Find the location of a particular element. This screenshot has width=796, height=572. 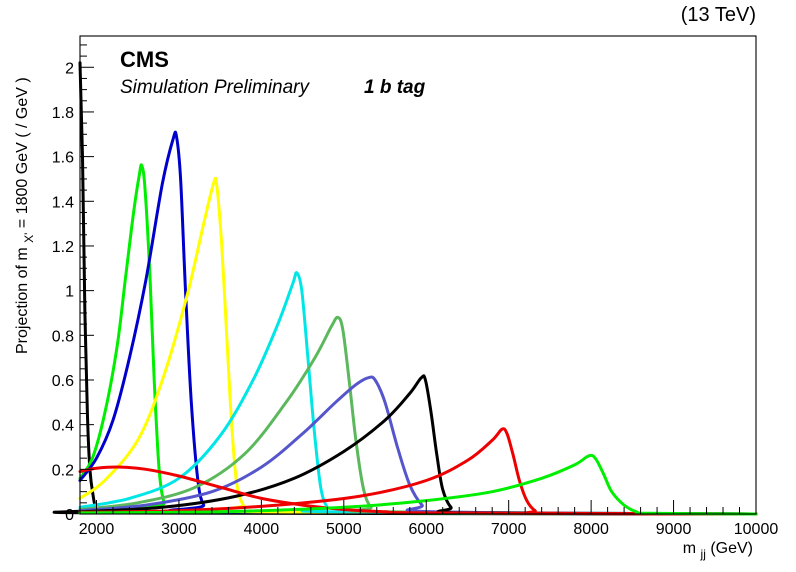

x-tick-label: 2000 is located at coordinates (97, 529).